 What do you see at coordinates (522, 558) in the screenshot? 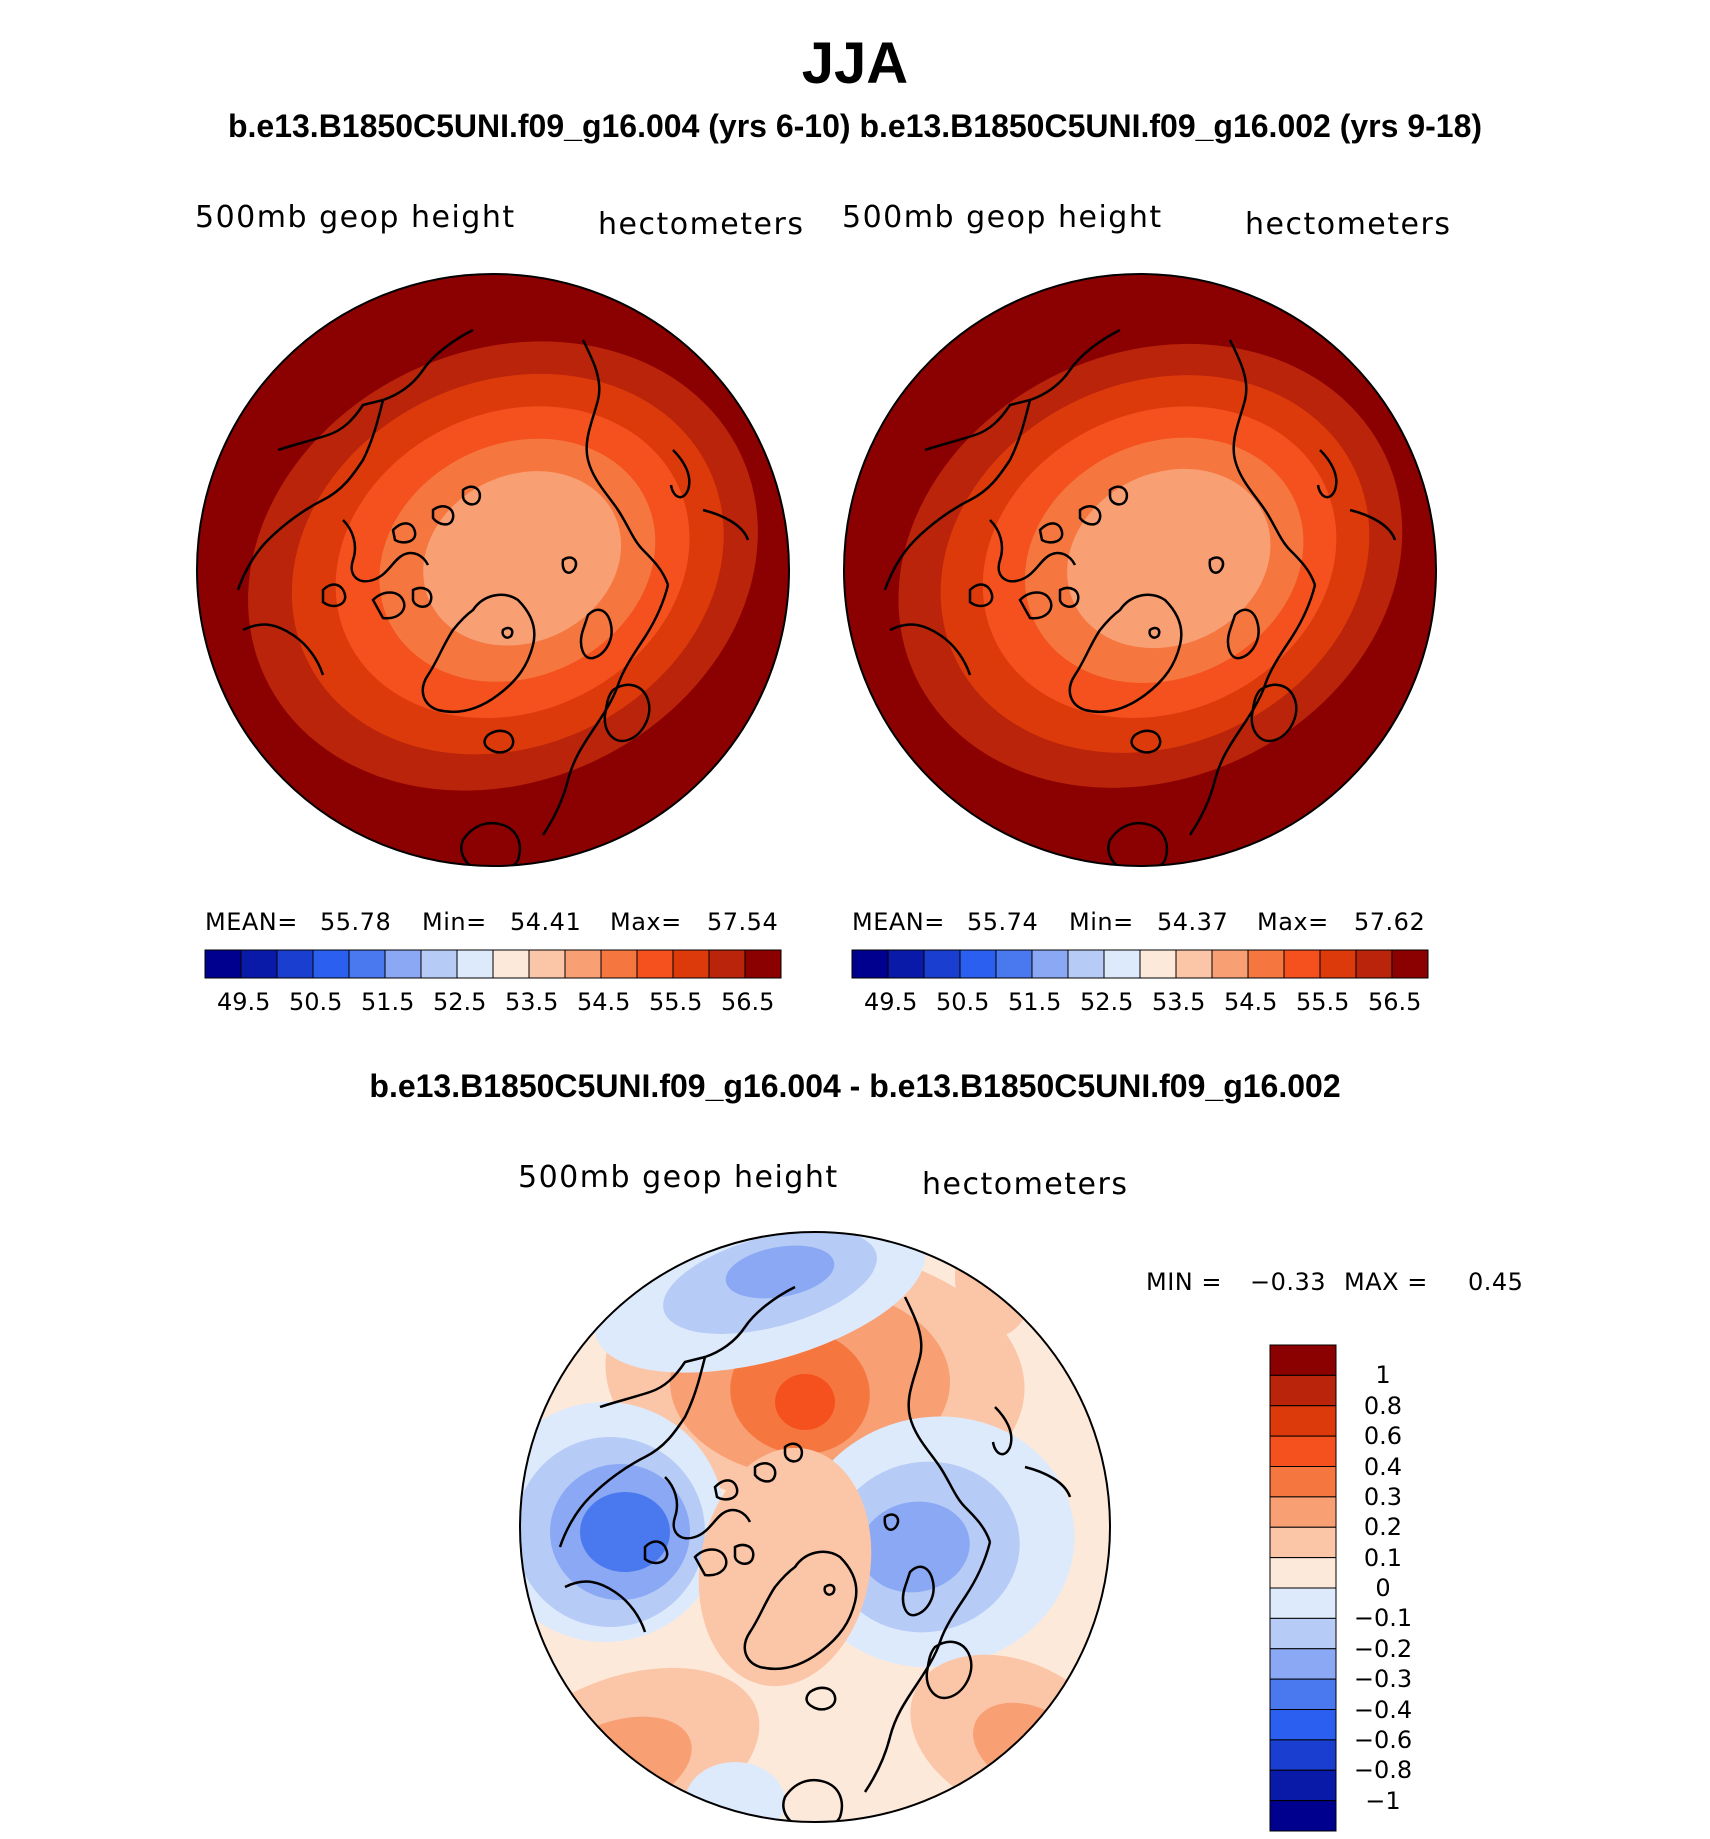
I see `panel1-contour-band` at bounding box center [522, 558].